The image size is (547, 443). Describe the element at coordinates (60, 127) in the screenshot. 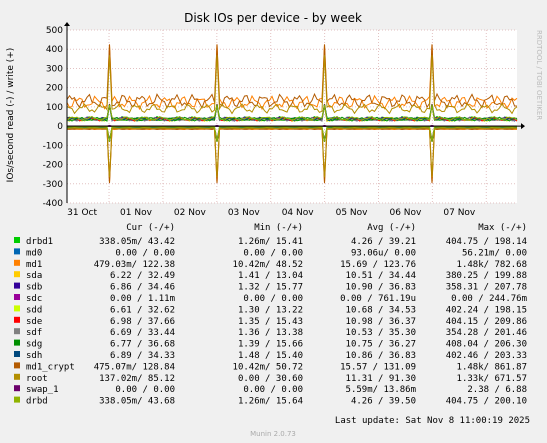

I see `y-tick-label: 0` at that location.